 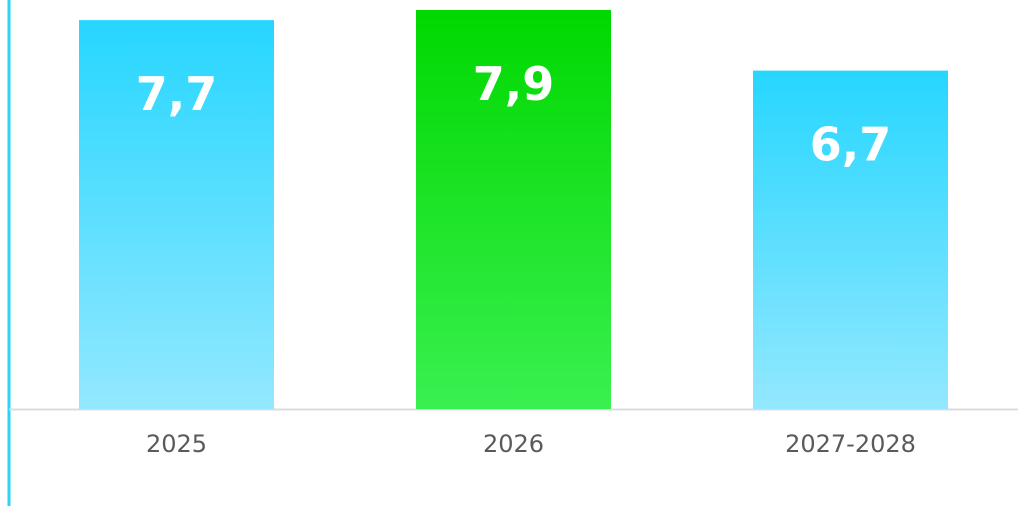 I want to click on category-label-2027-2028: 2027-2028, so click(x=850, y=444).